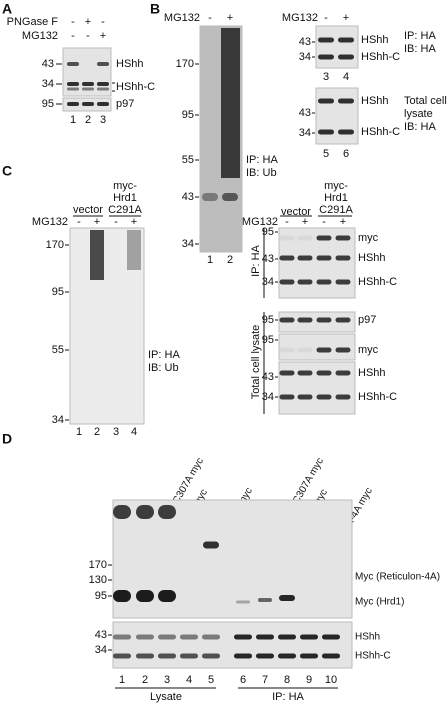  I want to click on lane-number: 3, so click(167, 680).